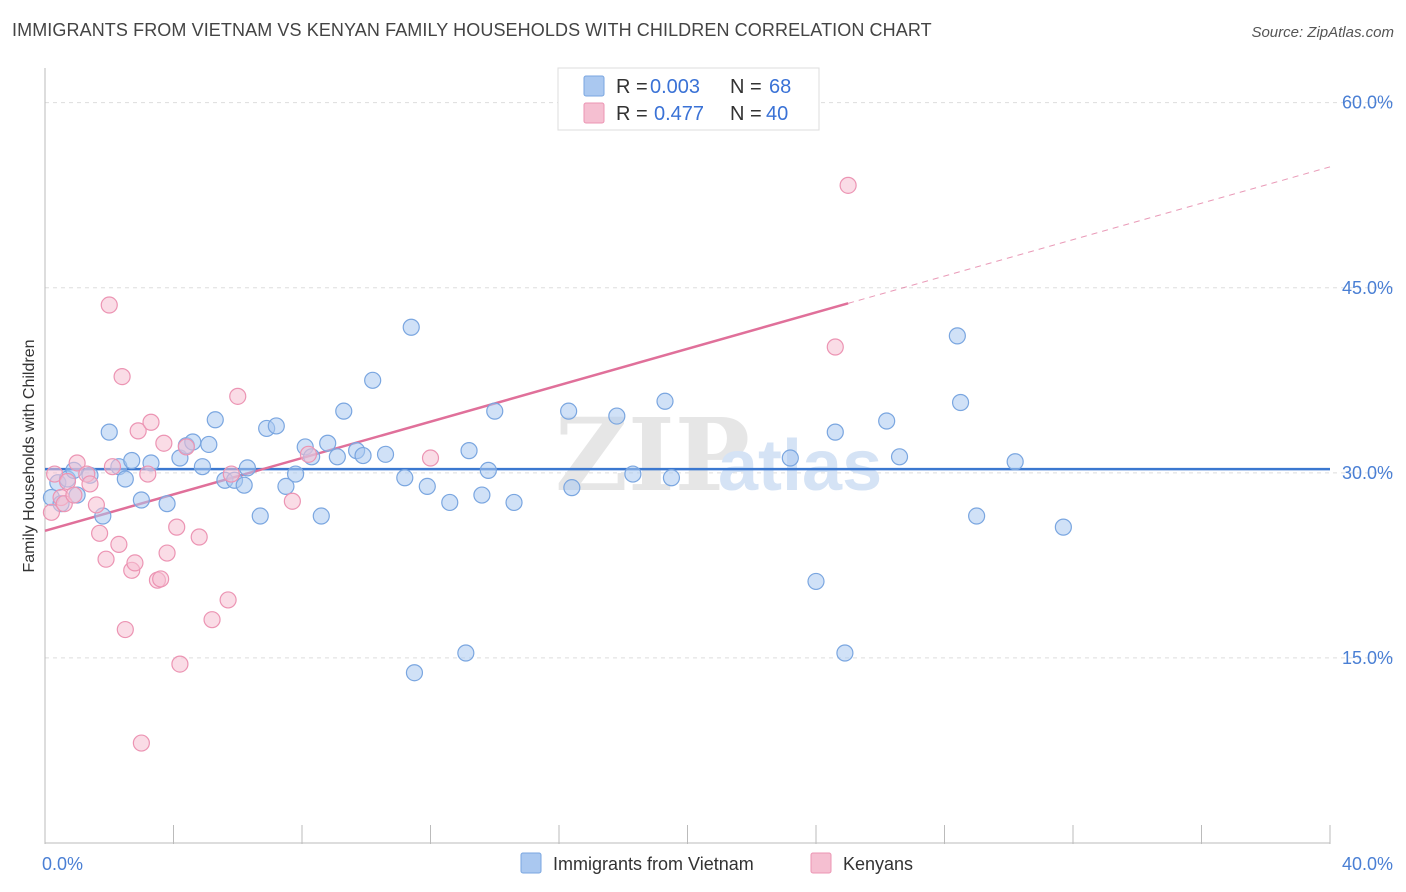 The image size is (1406, 892). Describe the element at coordinates (446, 417) in the screenshot. I see `trend-line-kenyans` at that location.